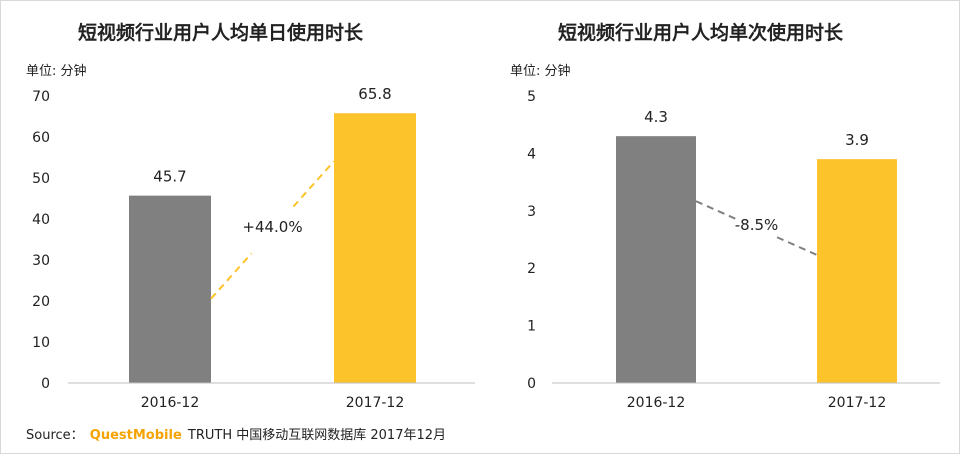 The height and width of the screenshot is (454, 960). Describe the element at coordinates (374, 94) in the screenshot. I see `chart-1-value-label-1: 65.8` at that location.